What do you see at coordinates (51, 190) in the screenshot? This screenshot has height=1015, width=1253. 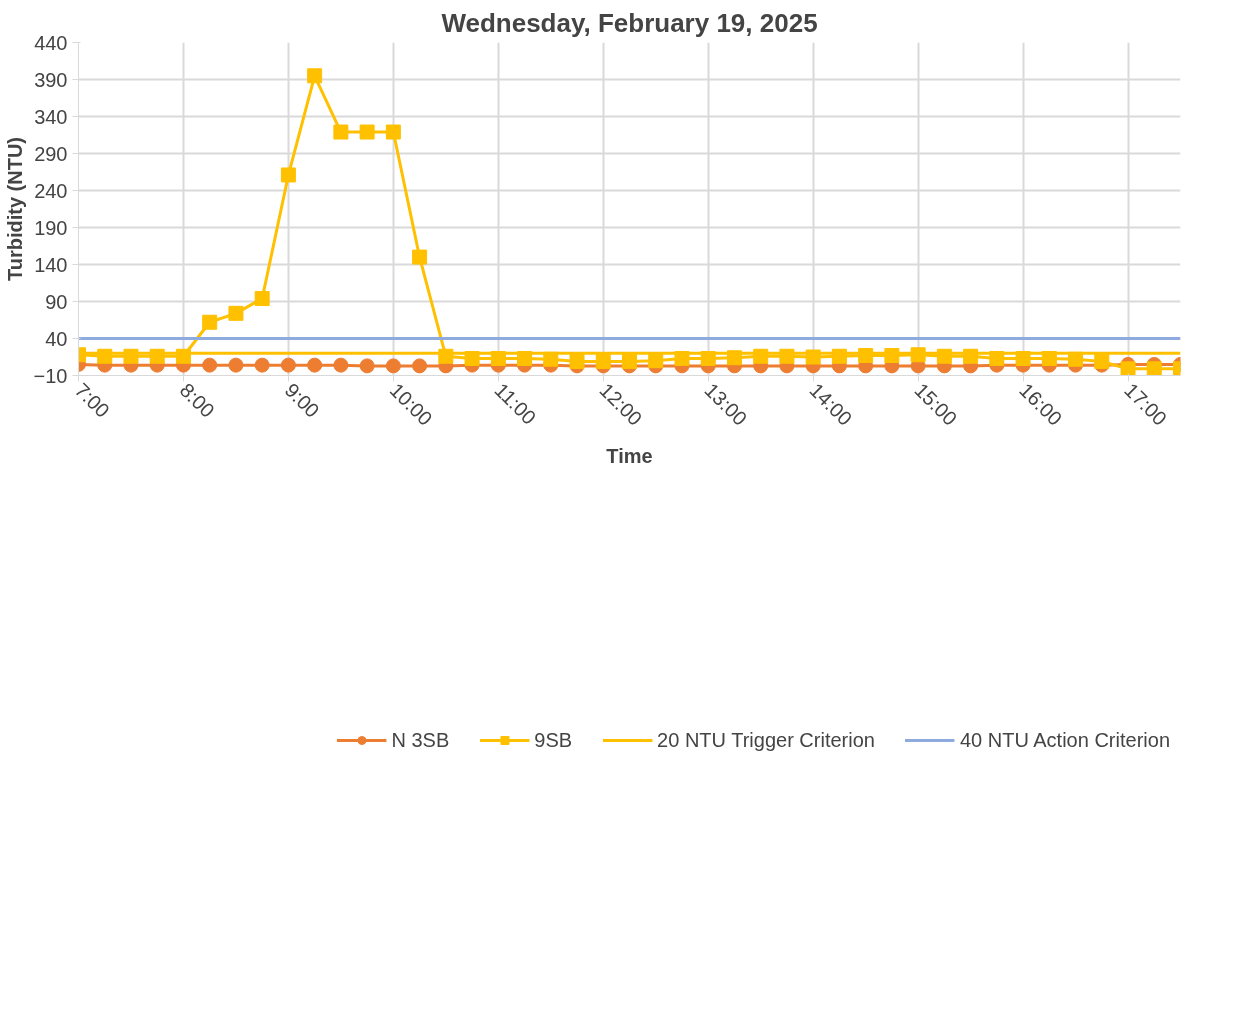 I see `y-tick-label: 240` at bounding box center [51, 190].